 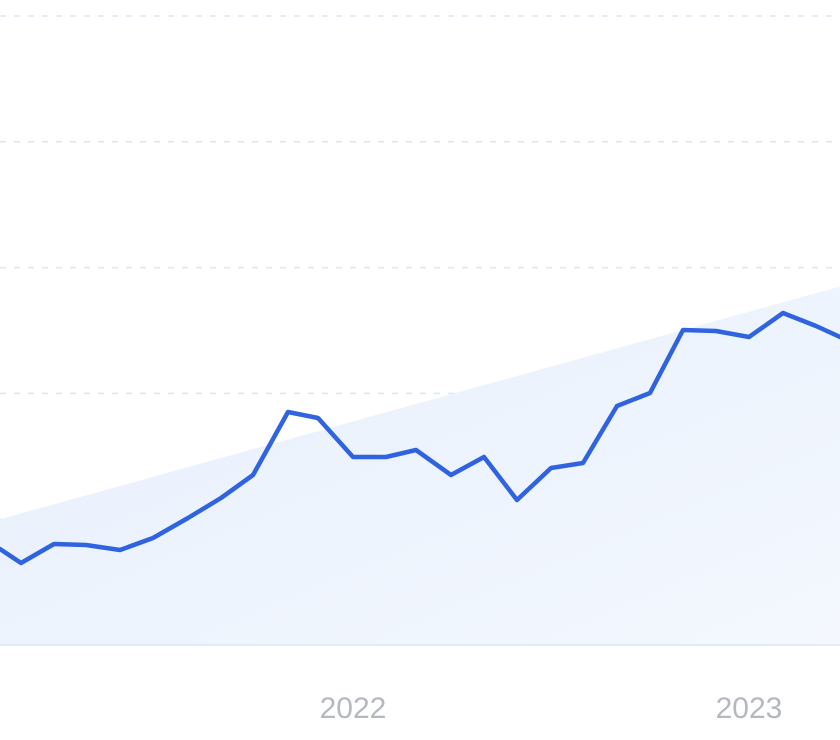 I want to click on x-tick-label-2023: 2023, so click(x=749, y=708).